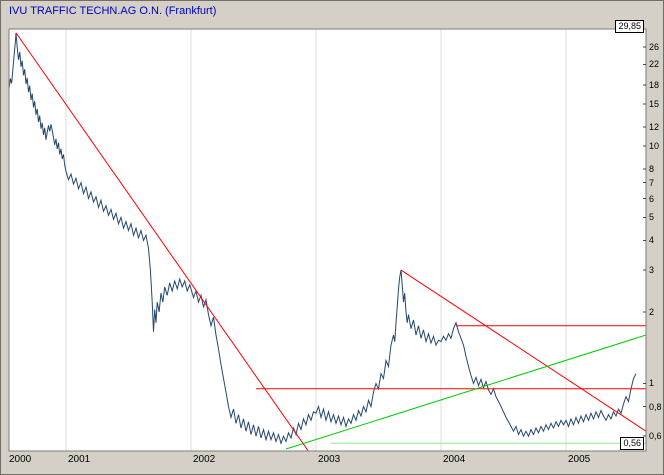  I want to click on x-axis-label: 2000, so click(20, 459).